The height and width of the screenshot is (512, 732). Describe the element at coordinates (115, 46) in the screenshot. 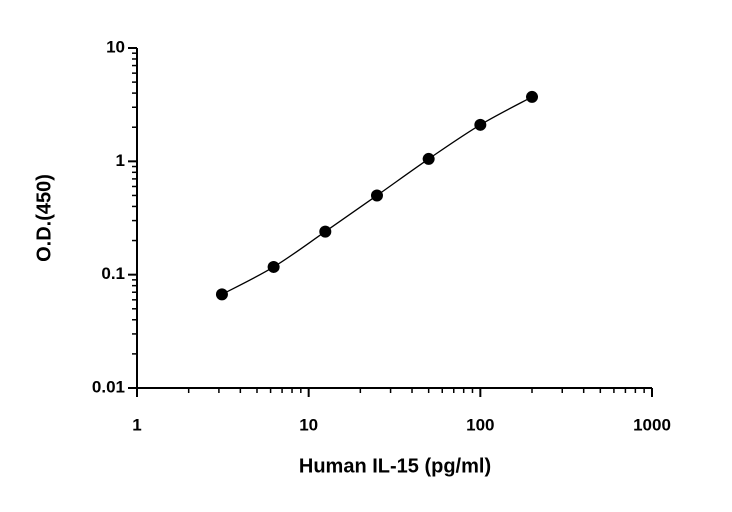

I see `y-tick-label: 10` at that location.